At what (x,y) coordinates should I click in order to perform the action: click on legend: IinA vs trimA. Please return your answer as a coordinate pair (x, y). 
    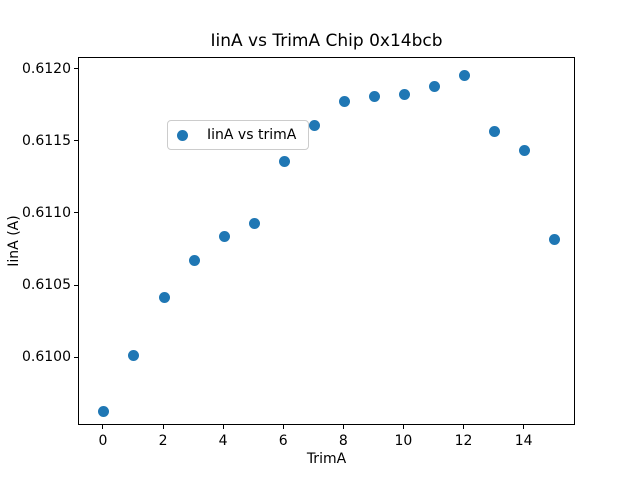
    Looking at the image, I should click on (238, 135).